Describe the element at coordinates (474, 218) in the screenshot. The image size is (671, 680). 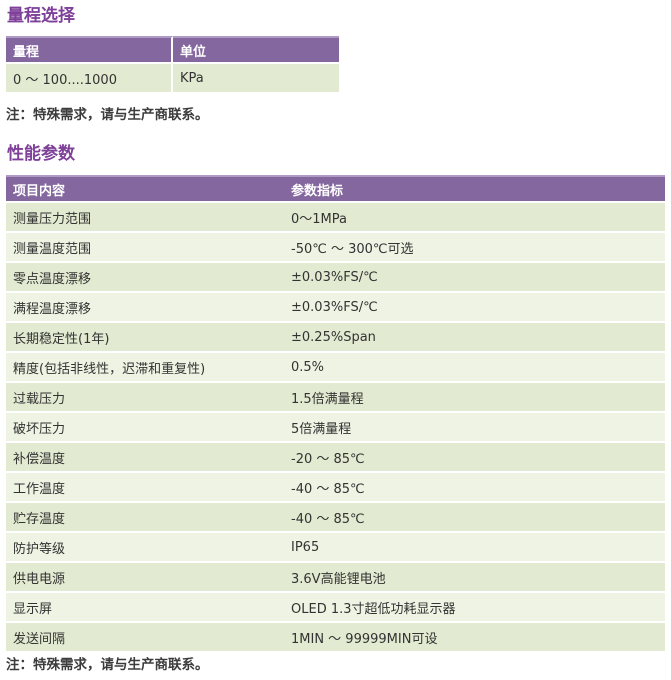
I see `spec-cell: 0～1MPa` at that location.